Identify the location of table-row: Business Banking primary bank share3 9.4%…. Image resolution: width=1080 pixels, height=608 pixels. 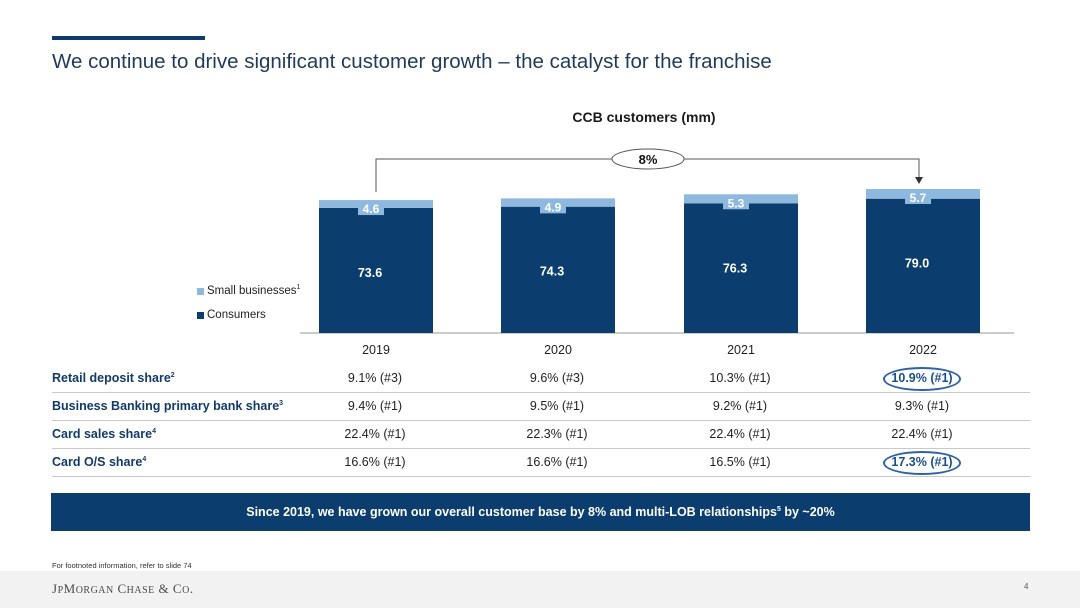
(541, 407).